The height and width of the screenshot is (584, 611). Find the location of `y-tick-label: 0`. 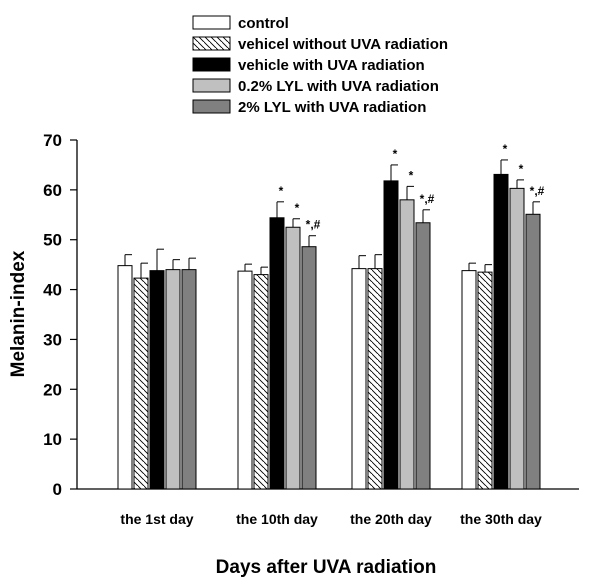

y-tick-label: 0 is located at coordinates (57, 489).